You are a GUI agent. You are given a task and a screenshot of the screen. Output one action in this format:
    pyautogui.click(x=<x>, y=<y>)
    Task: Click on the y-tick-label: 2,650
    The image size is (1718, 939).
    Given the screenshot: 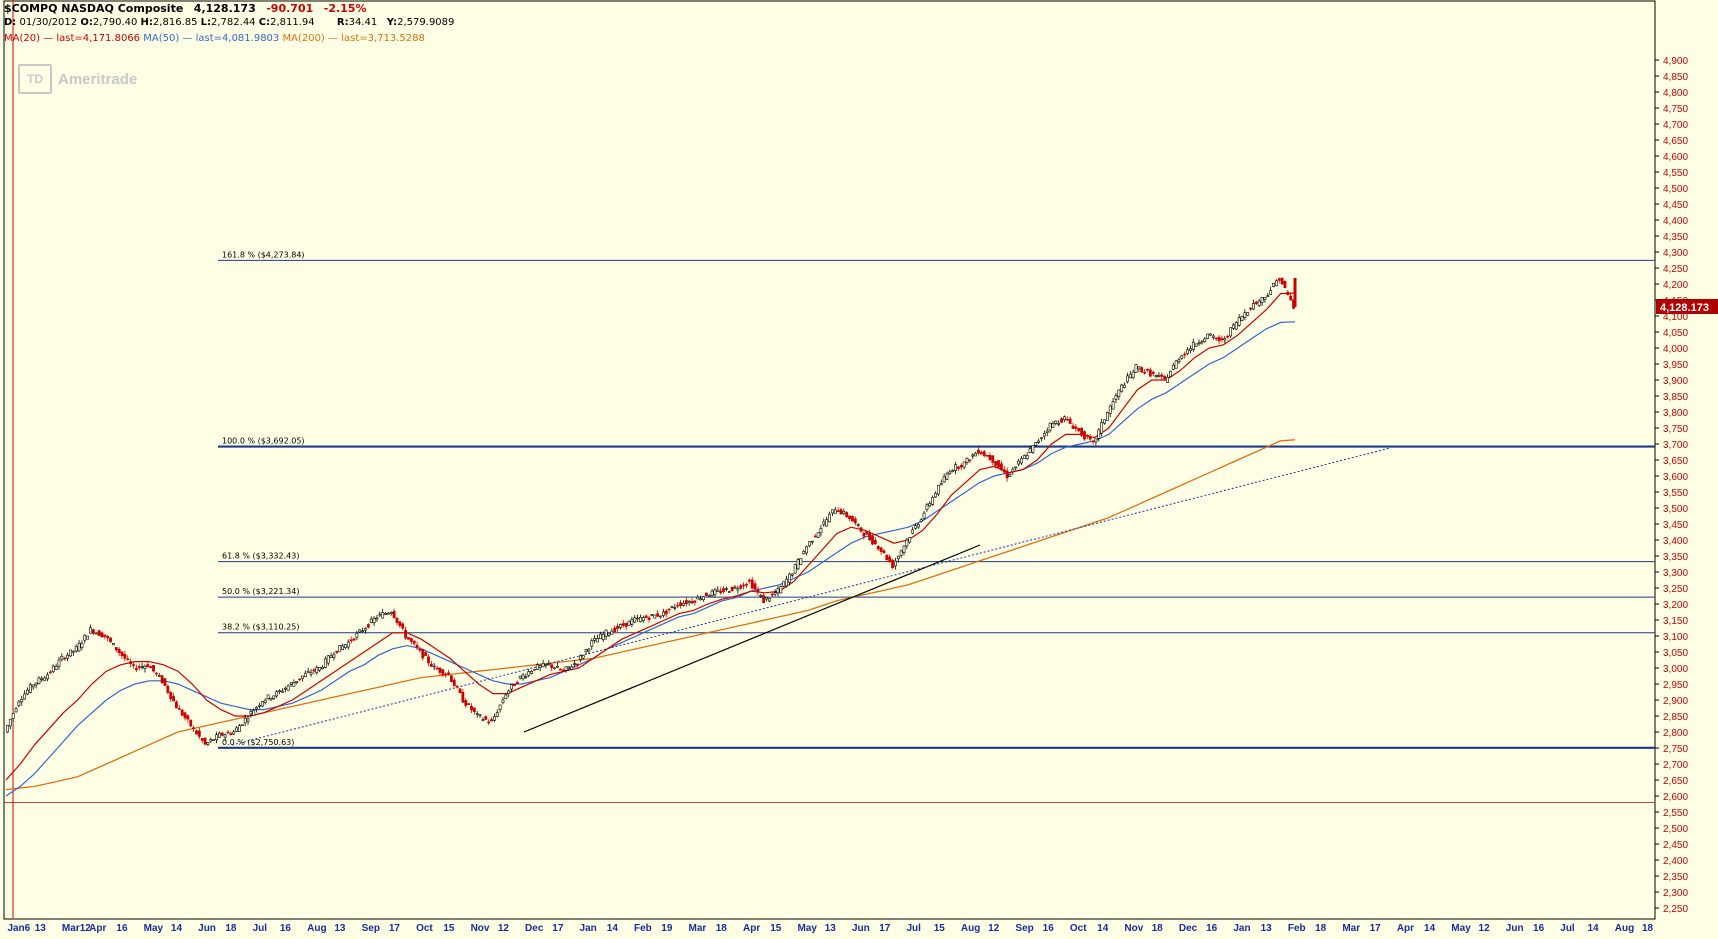 What is the action you would take?
    pyautogui.click(x=1675, y=781)
    